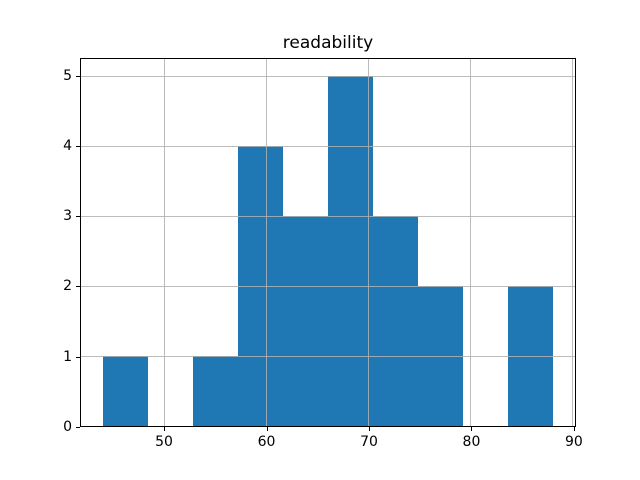  What do you see at coordinates (67, 356) in the screenshot?
I see `y-tick-label: 1` at bounding box center [67, 356].